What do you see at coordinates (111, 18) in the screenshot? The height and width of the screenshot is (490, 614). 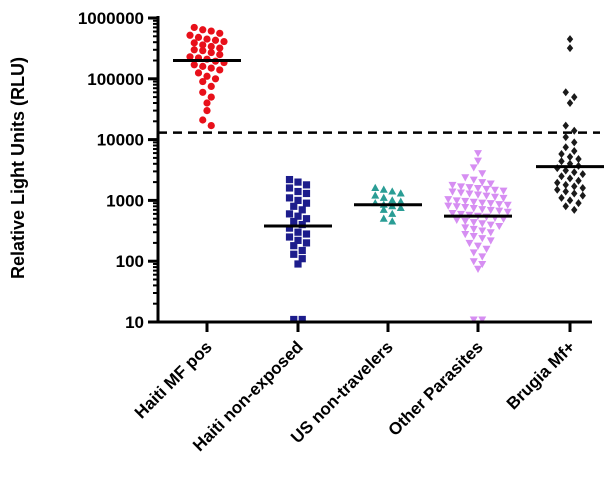 I see `y-tick-label: 1000000` at bounding box center [111, 18].